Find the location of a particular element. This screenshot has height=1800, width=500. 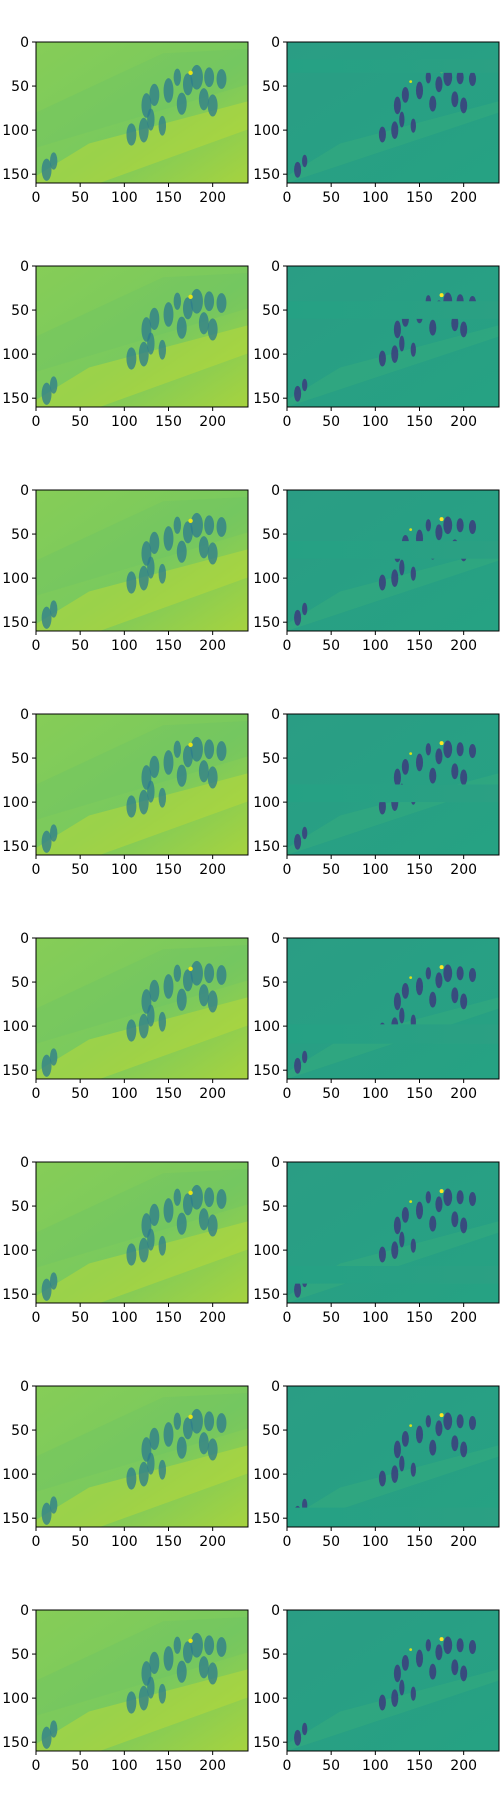

left-panel-2: 0 50 100 150 200 0 50 100 150 is located at coordinates (125, 344).